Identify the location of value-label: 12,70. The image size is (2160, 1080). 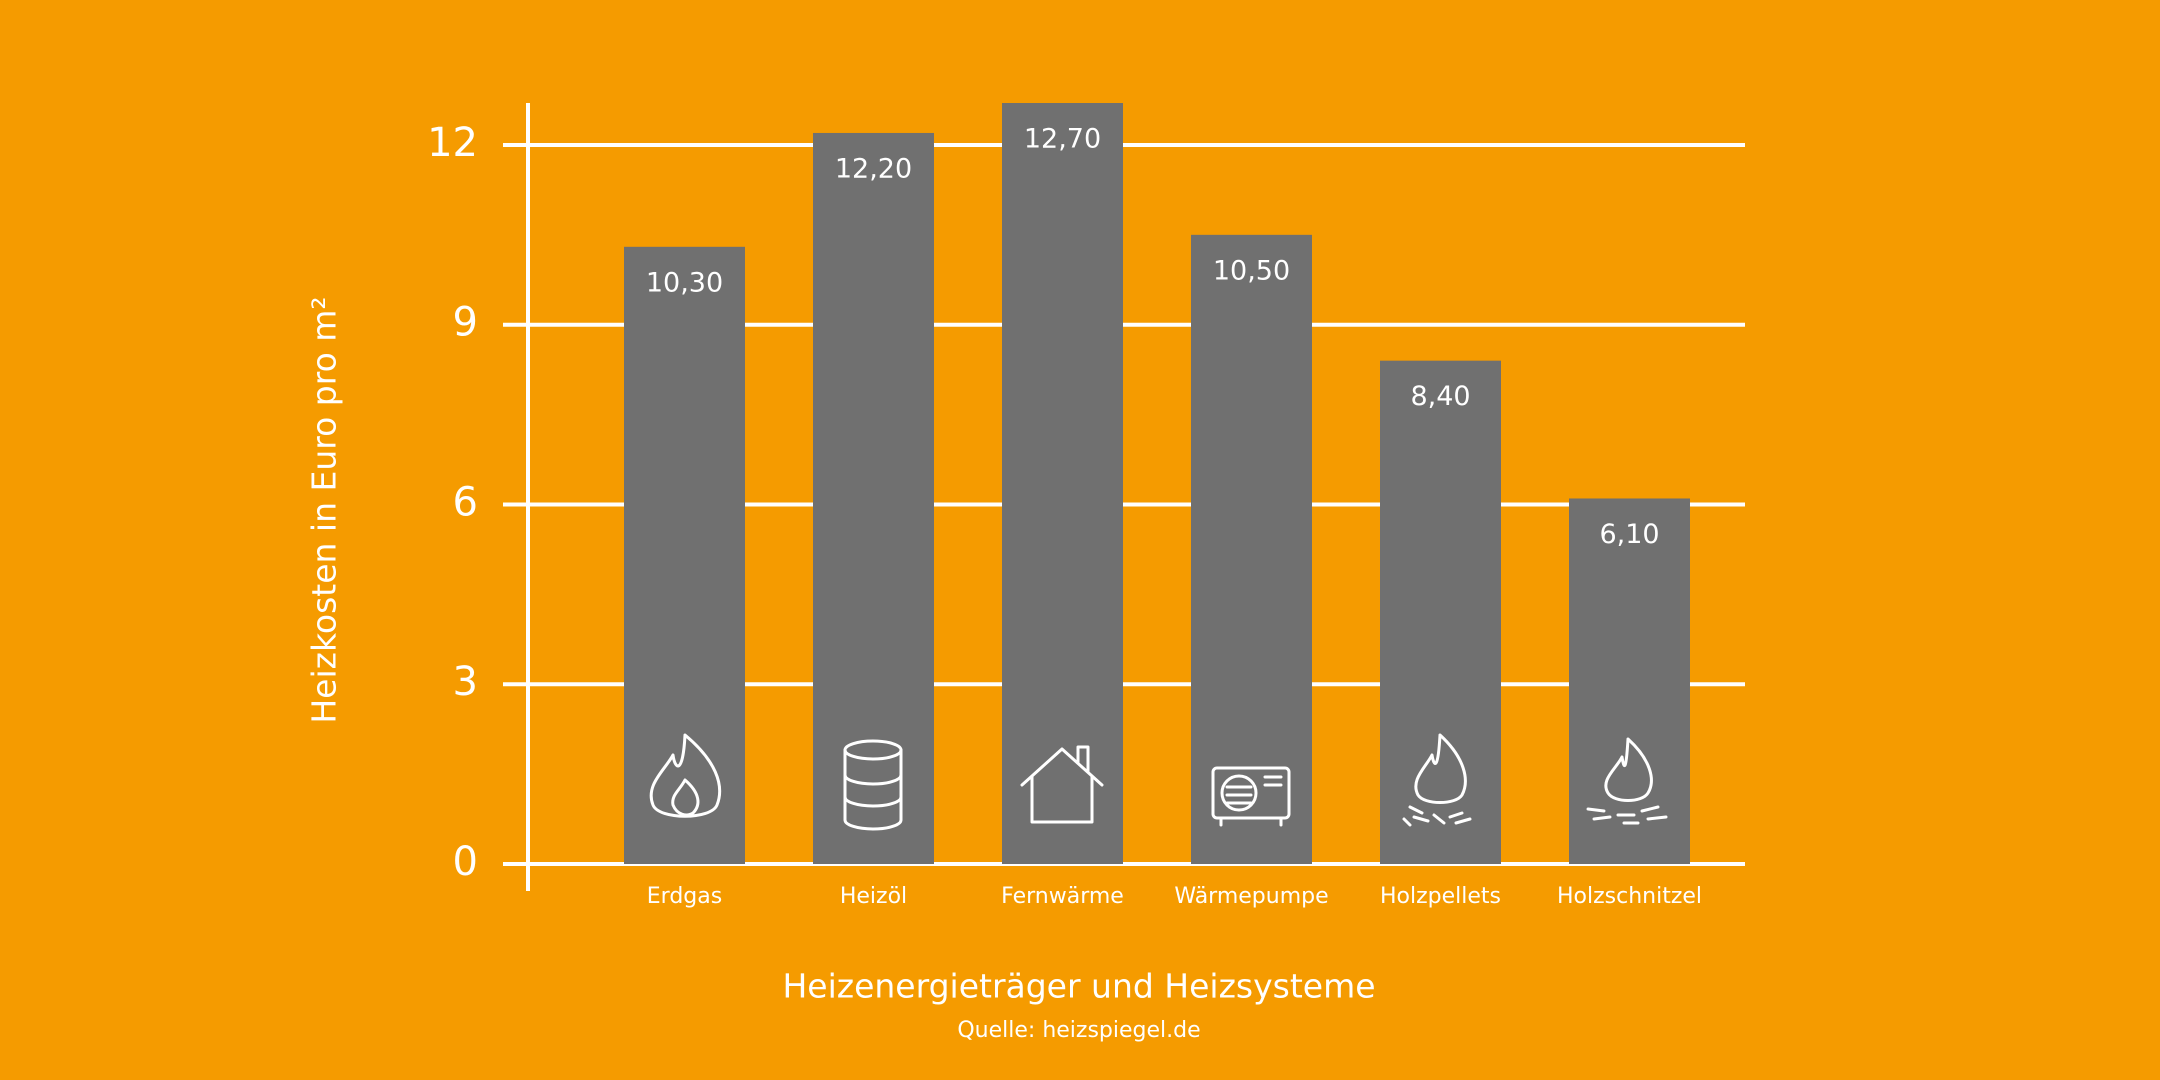
(1062, 139).